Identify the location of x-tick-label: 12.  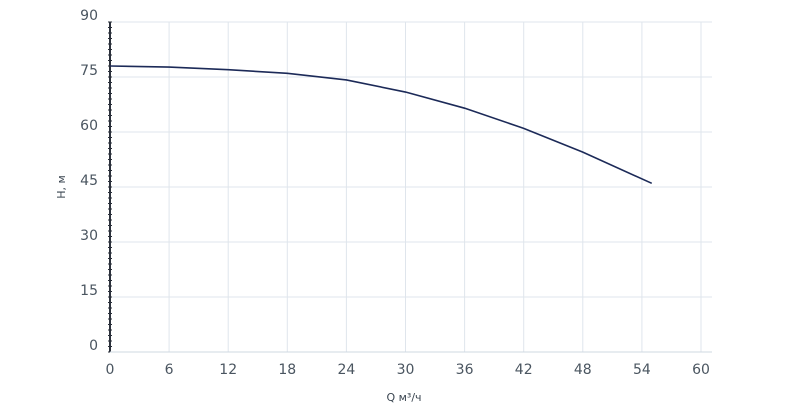
(228, 370).